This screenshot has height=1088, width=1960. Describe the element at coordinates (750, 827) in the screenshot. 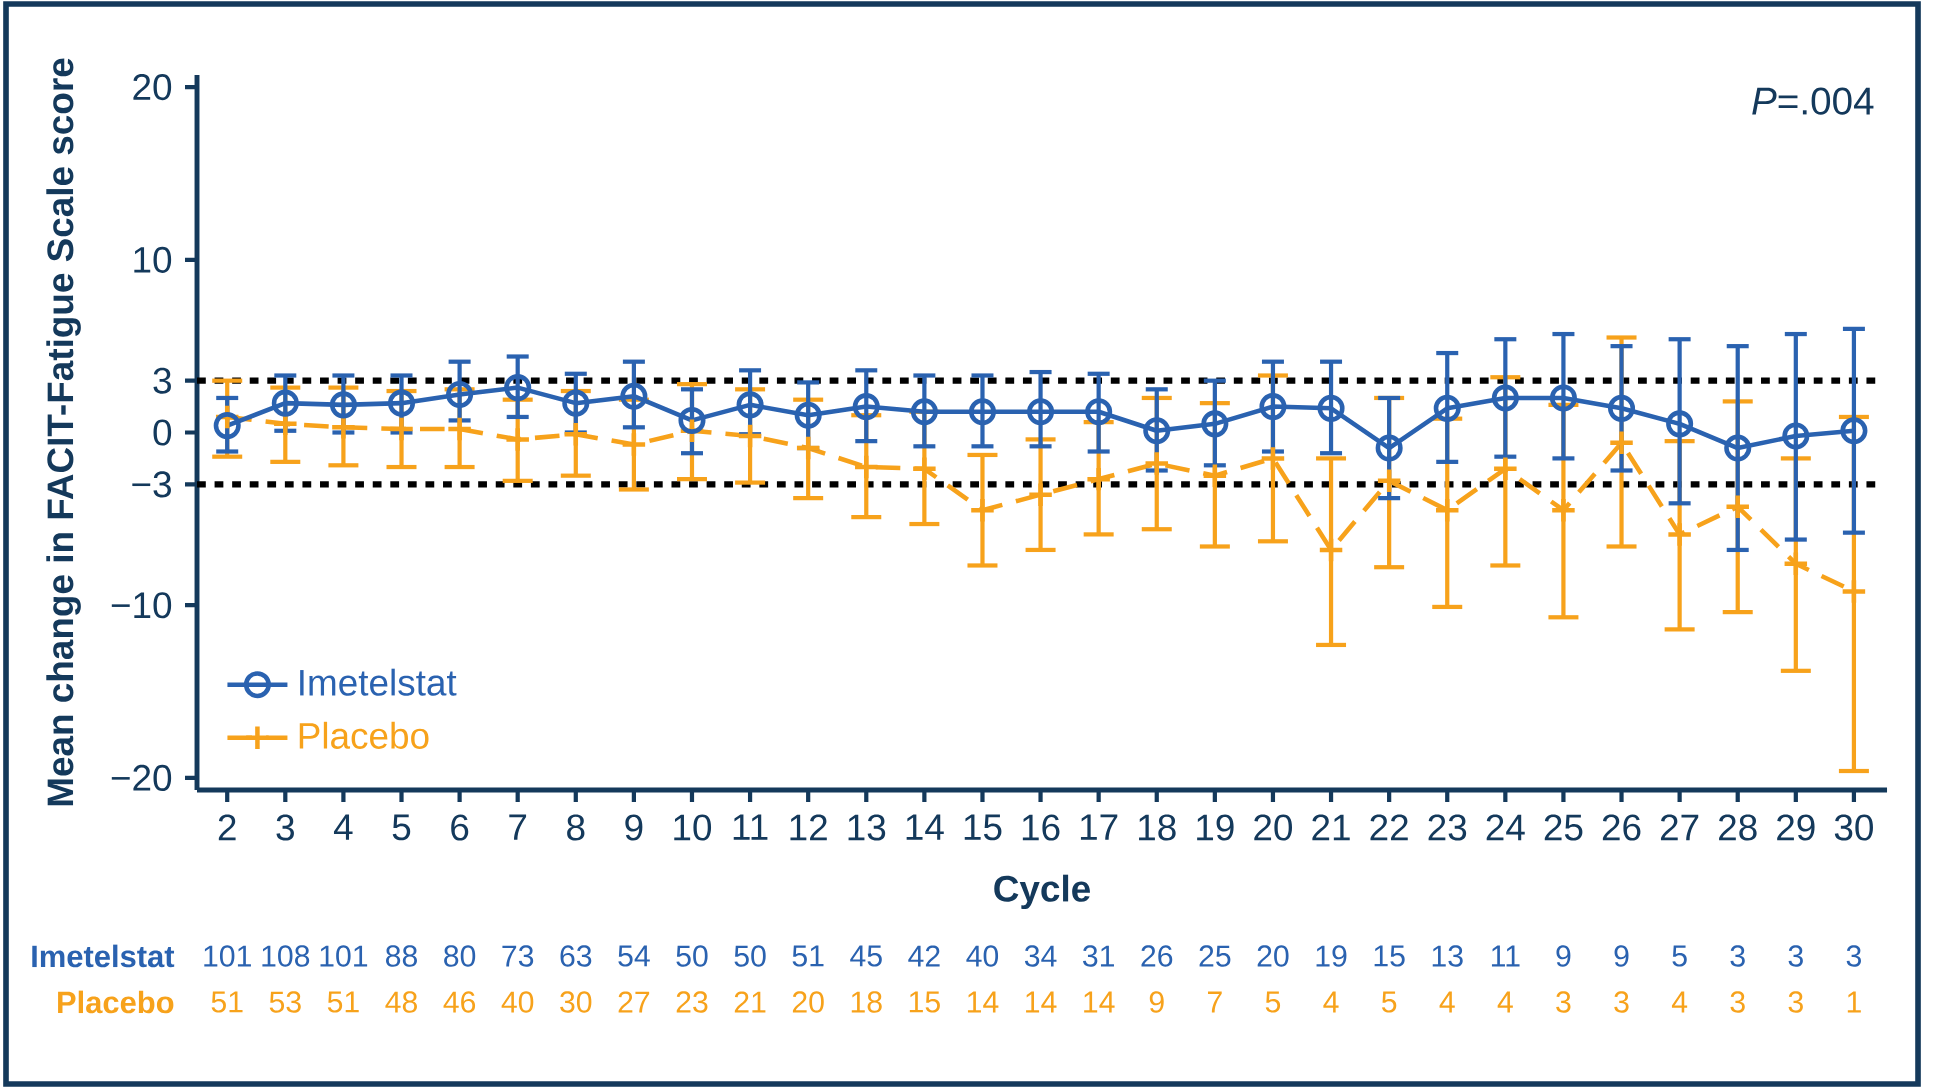

I see `x-tick-label: 11` at that location.